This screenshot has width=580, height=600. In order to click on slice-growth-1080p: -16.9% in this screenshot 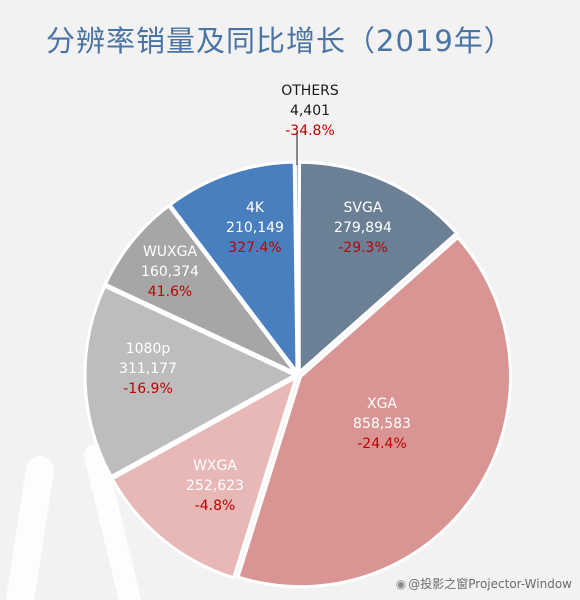, I will do `click(148, 389)`.